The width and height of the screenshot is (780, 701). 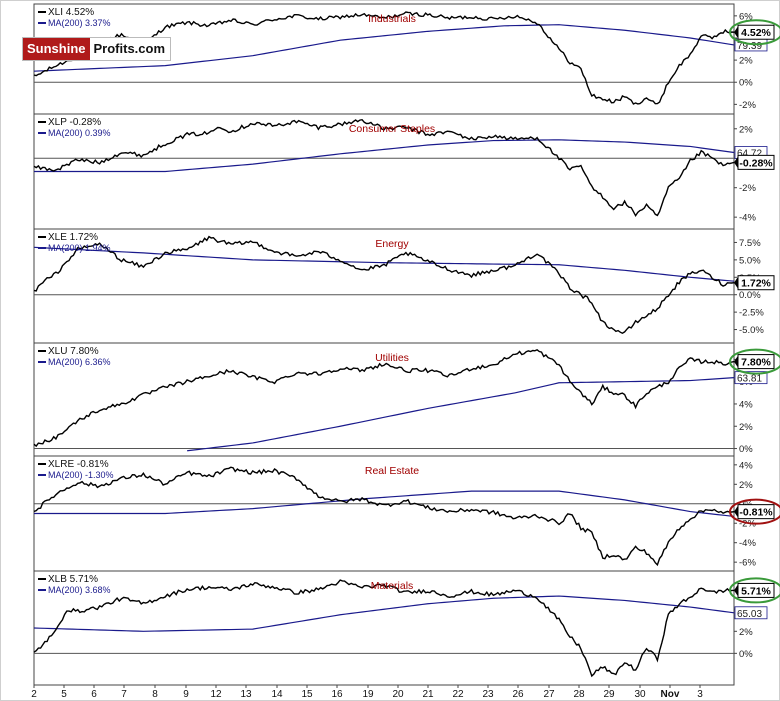 What do you see at coordinates (74, 122) in the screenshot?
I see `legend-price: XLP -0.28%` at bounding box center [74, 122].